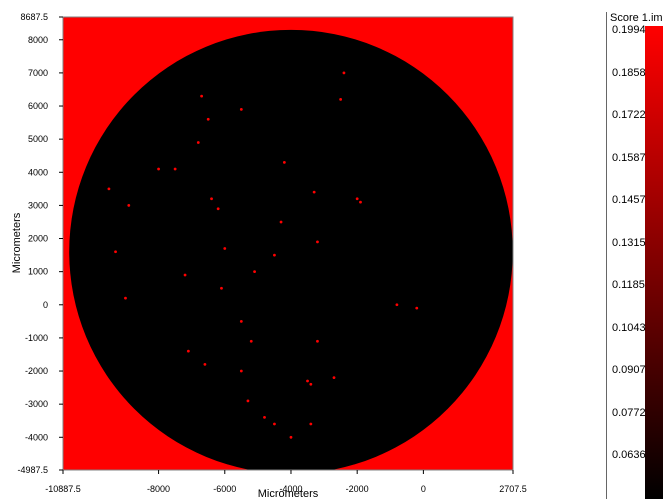  Describe the element at coordinates (38, 139) in the screenshot. I see `y-tick-label: 5000` at that location.